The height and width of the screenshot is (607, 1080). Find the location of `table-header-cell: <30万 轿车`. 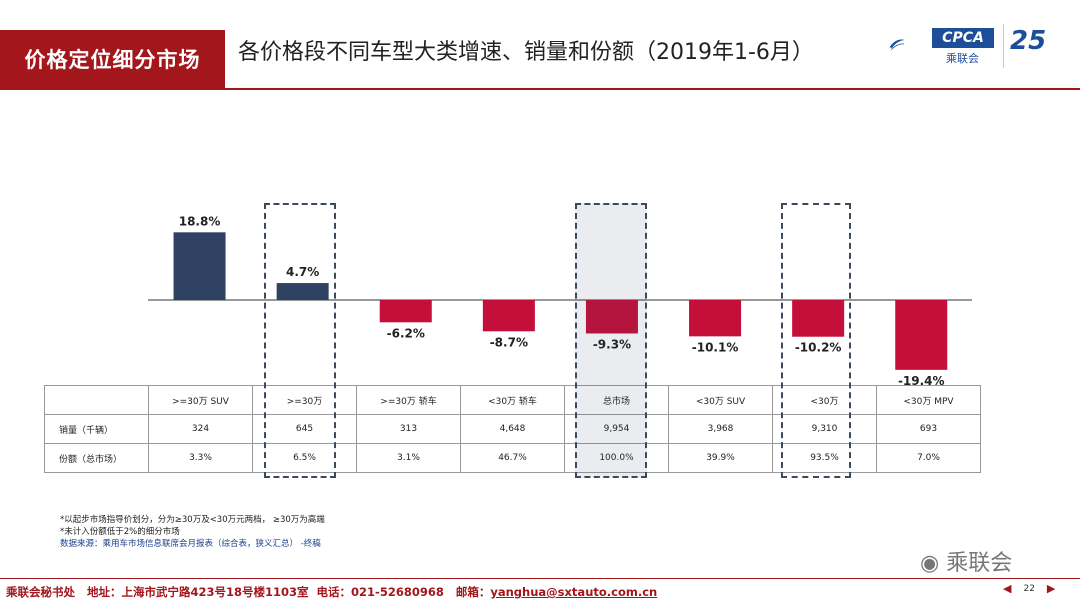

table-header-cell: <30万 轿车 is located at coordinates (512, 400).